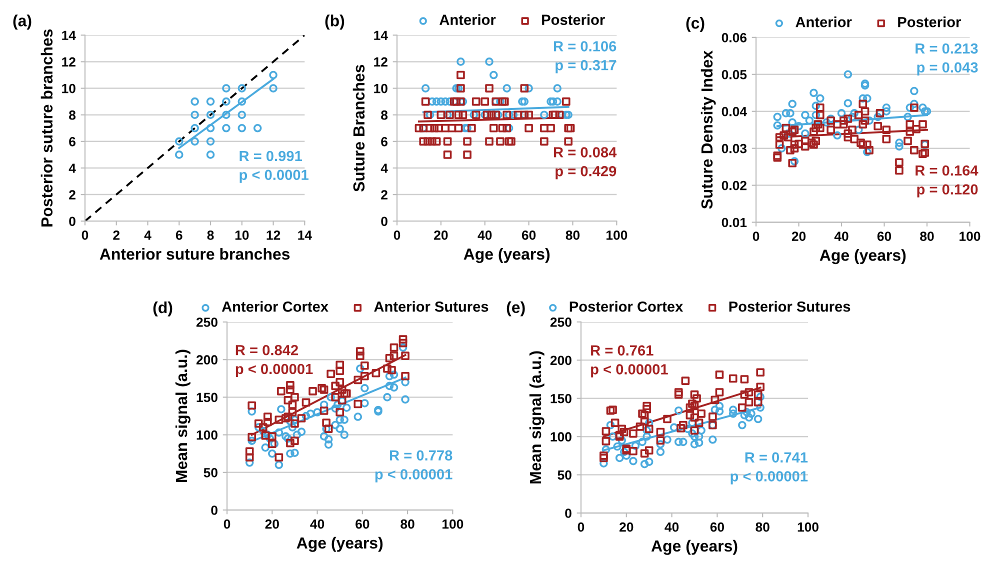  Describe the element at coordinates (627, 306) in the screenshot. I see `legend-label: Posterior Cortex` at that location.